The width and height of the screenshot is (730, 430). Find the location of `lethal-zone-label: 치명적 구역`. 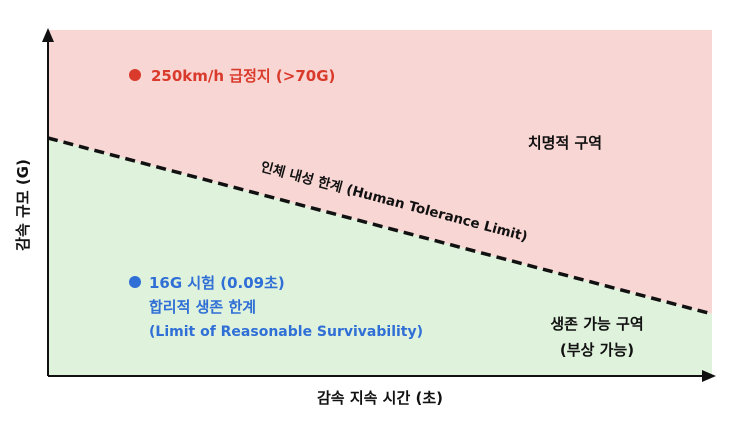

lethal-zone-label: 치명적 구역 is located at coordinates (565, 143).